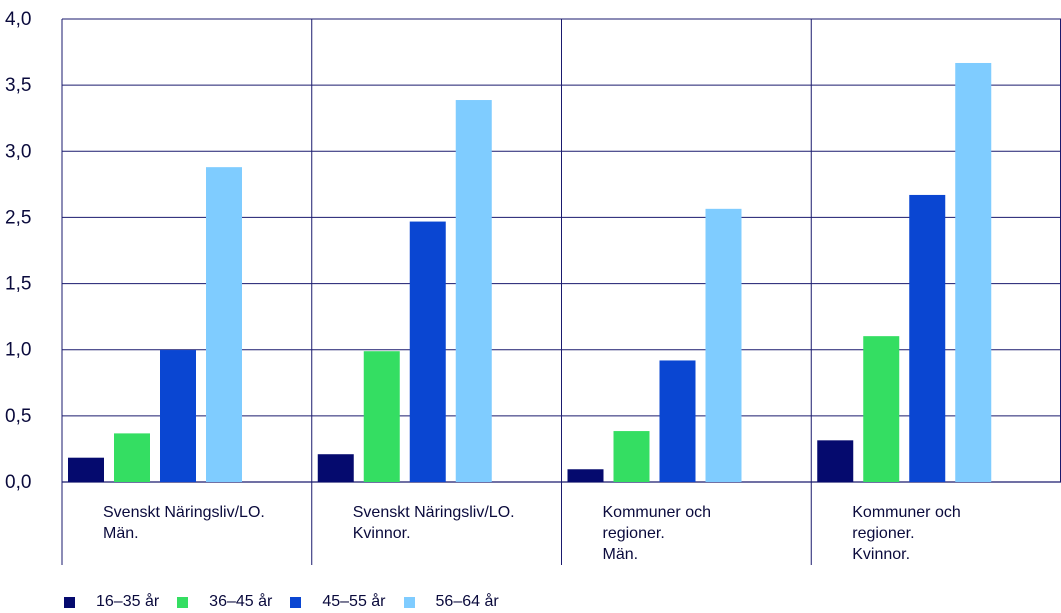  Describe the element at coordinates (18, 151) in the screenshot. I see `y-tick-label: 3,0` at that location.